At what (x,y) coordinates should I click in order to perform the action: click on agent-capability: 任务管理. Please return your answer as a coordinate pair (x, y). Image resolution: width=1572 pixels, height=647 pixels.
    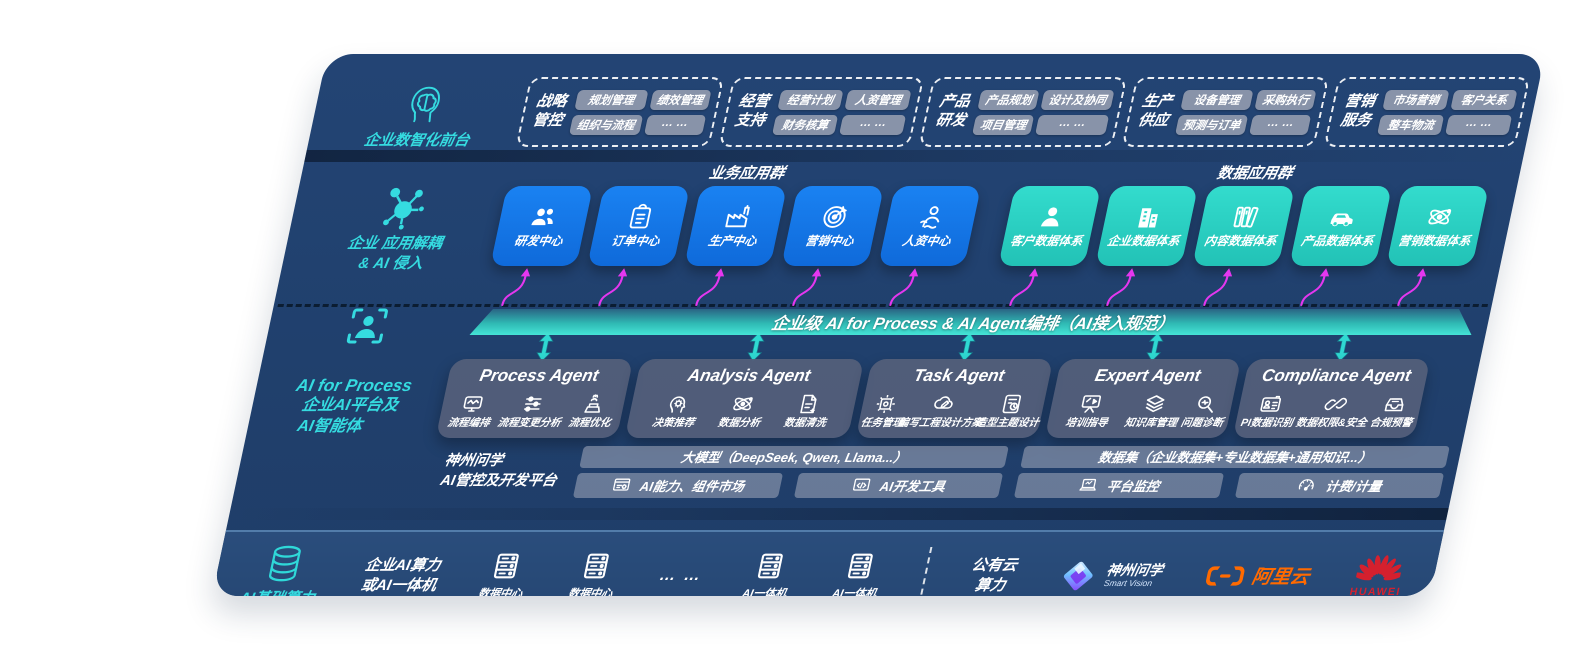
    Looking at the image, I should click on (883, 411).